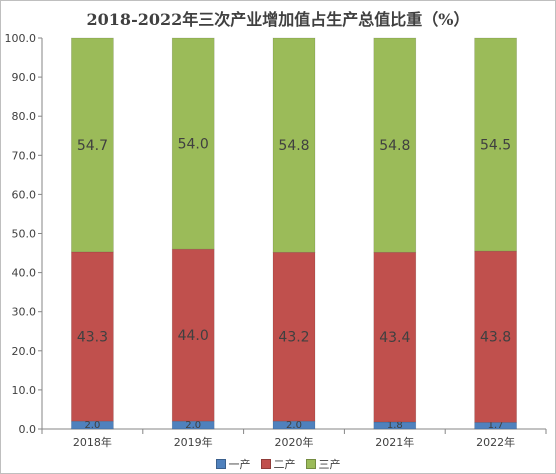  Describe the element at coordinates (495, 442) in the screenshot. I see `x-tick-label: 2022年` at that location.